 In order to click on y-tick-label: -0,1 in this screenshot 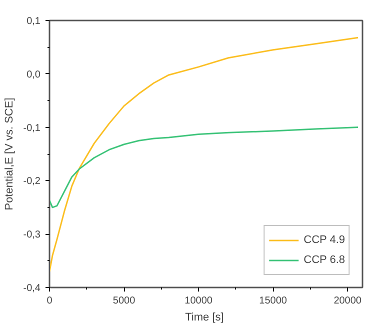, I will do `click(32, 128)`.